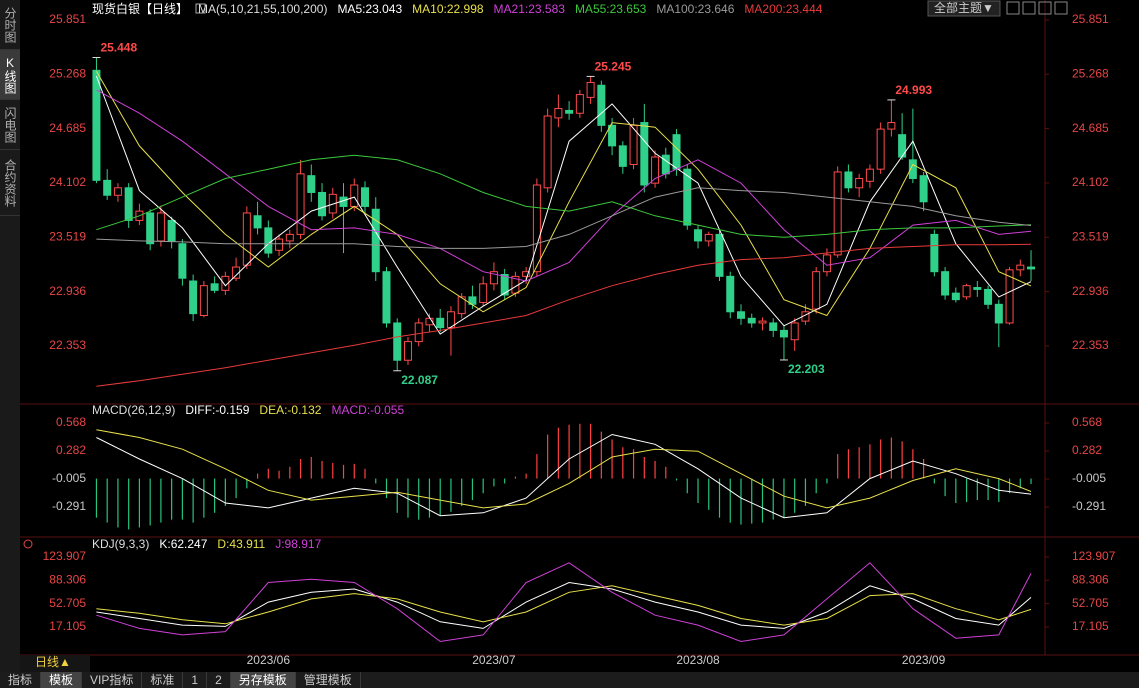 This screenshot has width=1139, height=688. I want to click on legend-entry: DIFF:-0.159, so click(217, 410).